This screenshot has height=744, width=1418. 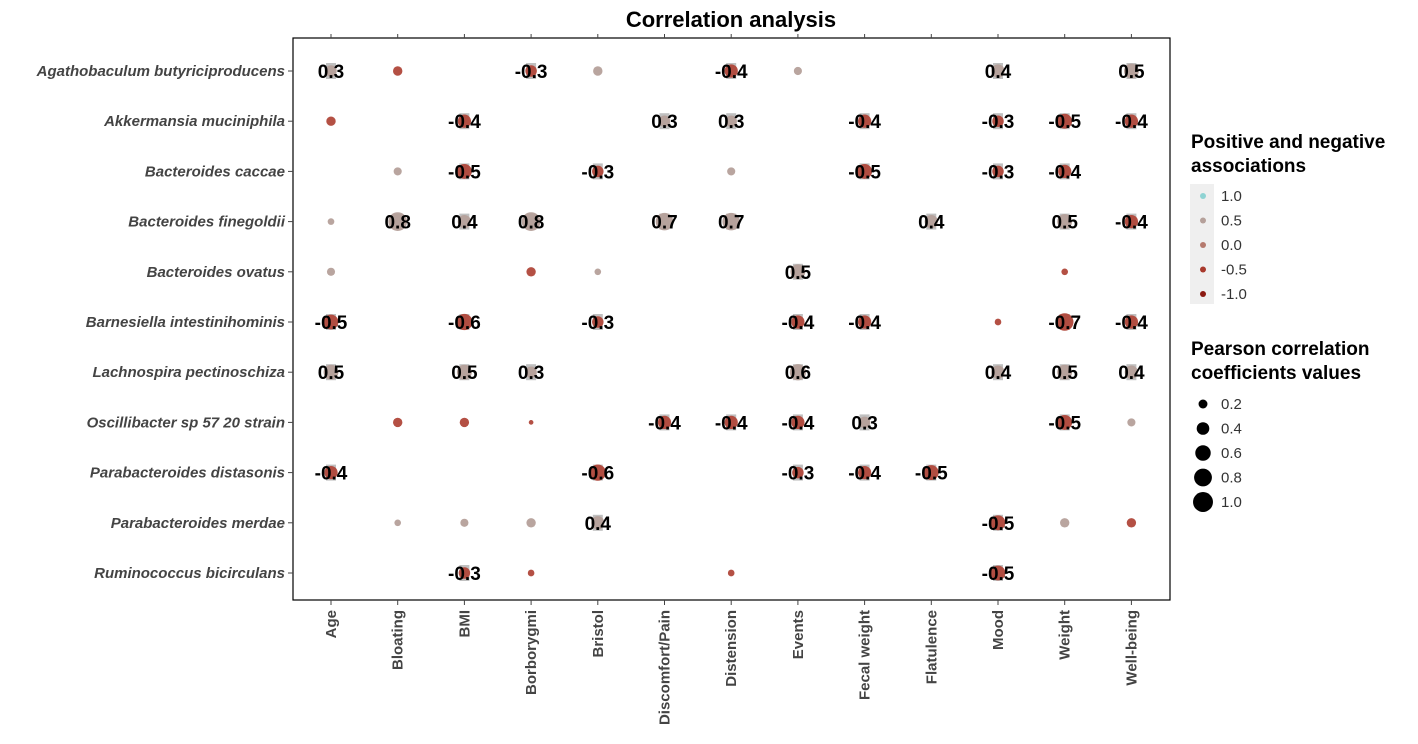 I want to click on size-legend-title: coefficients values, so click(x=1276, y=373).